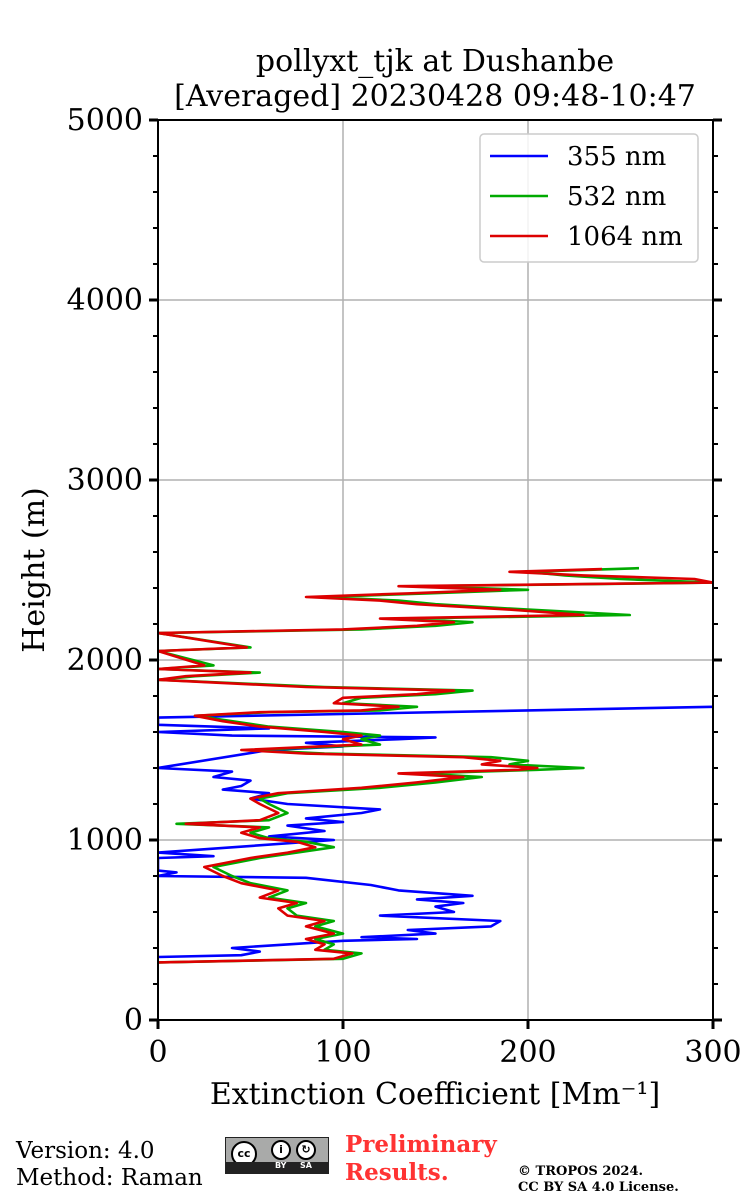 The width and height of the screenshot is (750, 1200). I want to click on y-tick-label: 1000, so click(105, 840).